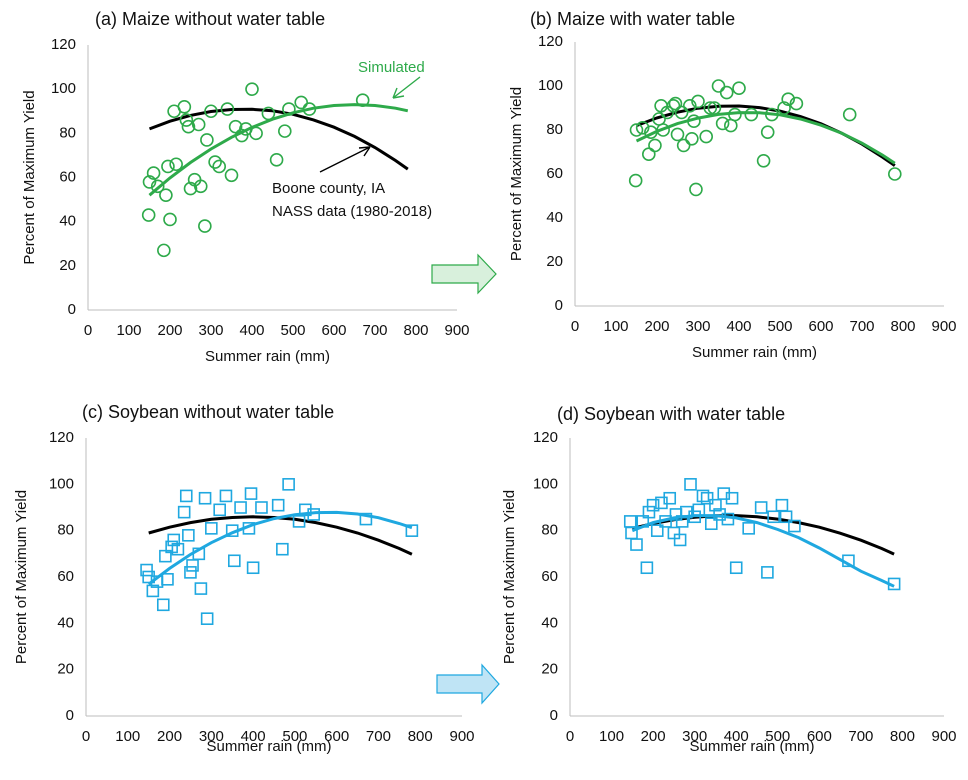 The width and height of the screenshot is (968, 780). What do you see at coordinates (345, 159) in the screenshot?
I see `annotation-arrow` at bounding box center [345, 159].